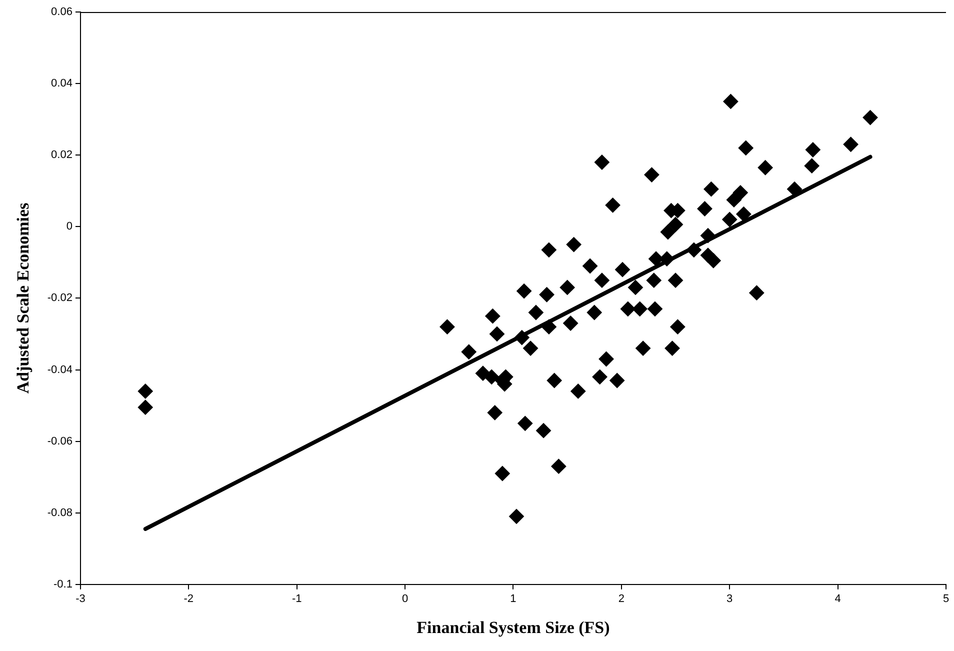 This screenshot has height=651, width=954. Describe the element at coordinates (59, 370) in the screenshot. I see `y-tick-label: -0.04` at that location.